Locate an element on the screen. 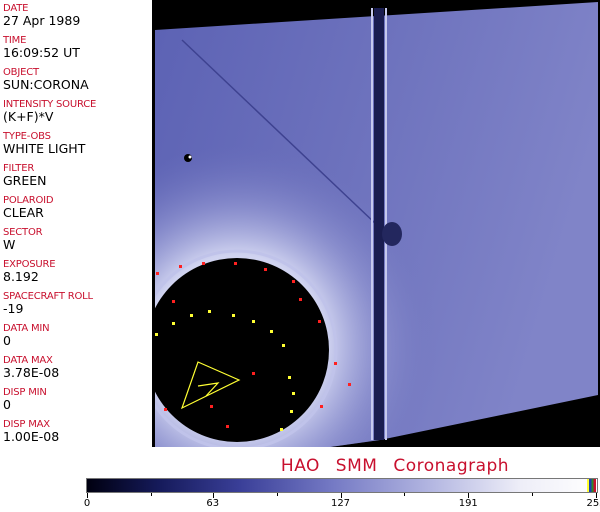  colorbar-tick-label: 127 is located at coordinates (340, 503).